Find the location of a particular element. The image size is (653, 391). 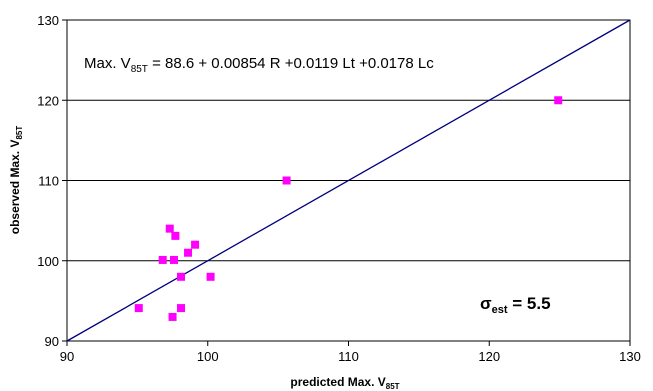

sigma-subscript: est is located at coordinates (500, 310).